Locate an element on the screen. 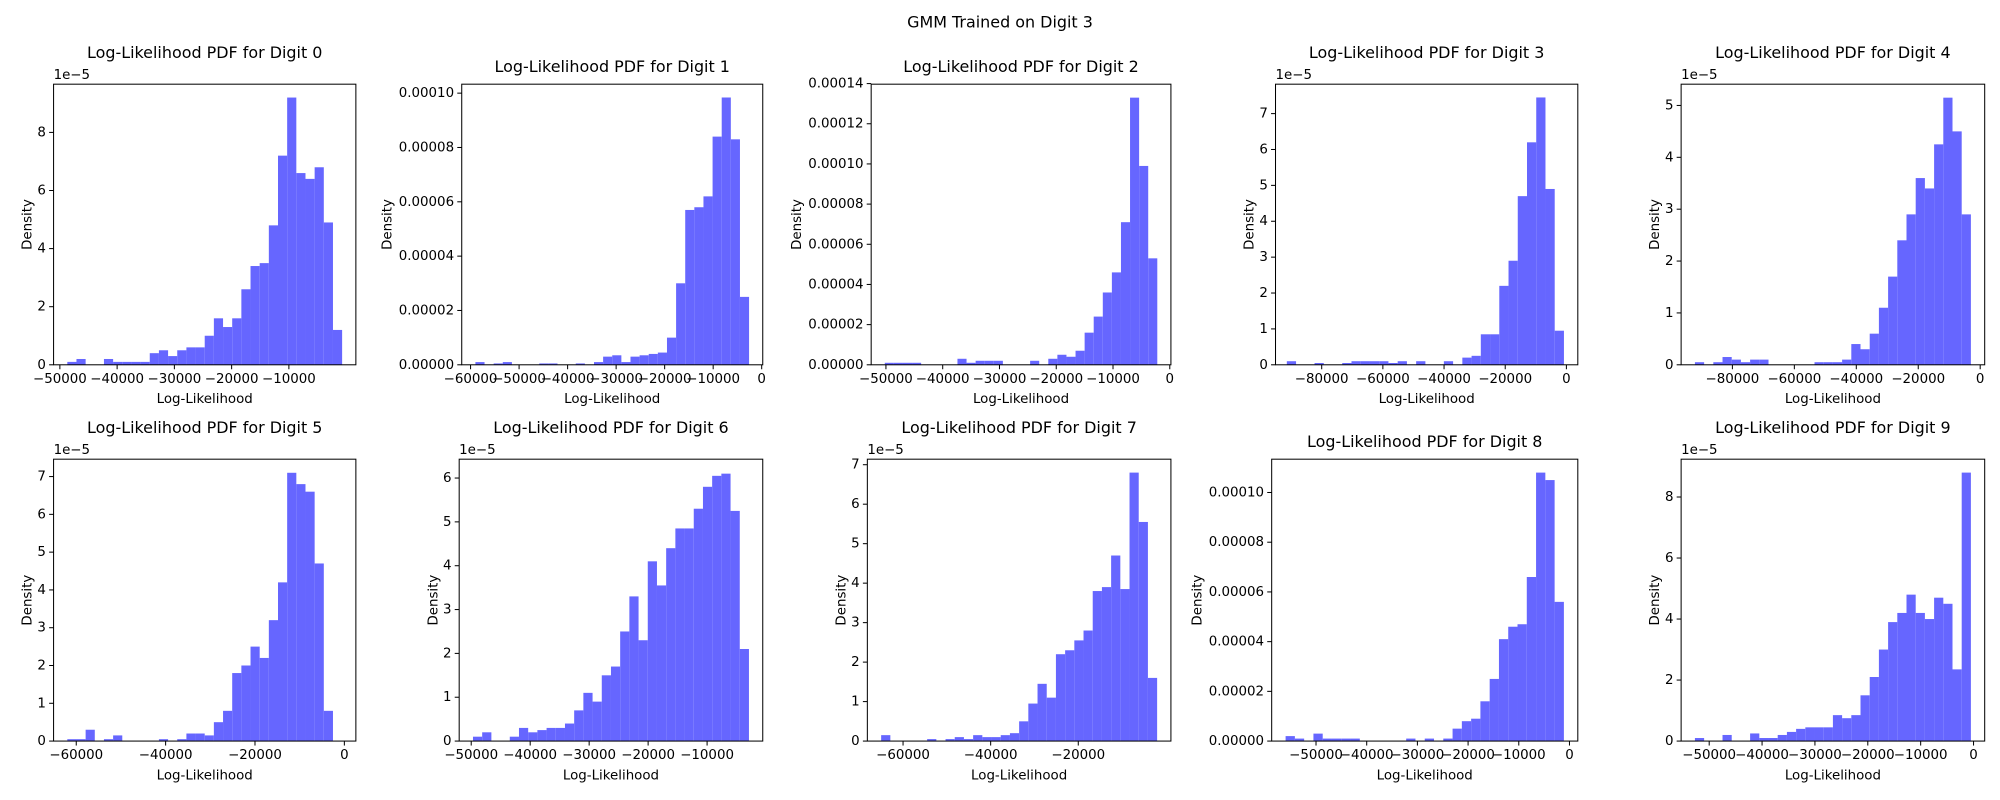 The image size is (2000, 800). x-tick-label: −50000 is located at coordinates (886, 379).